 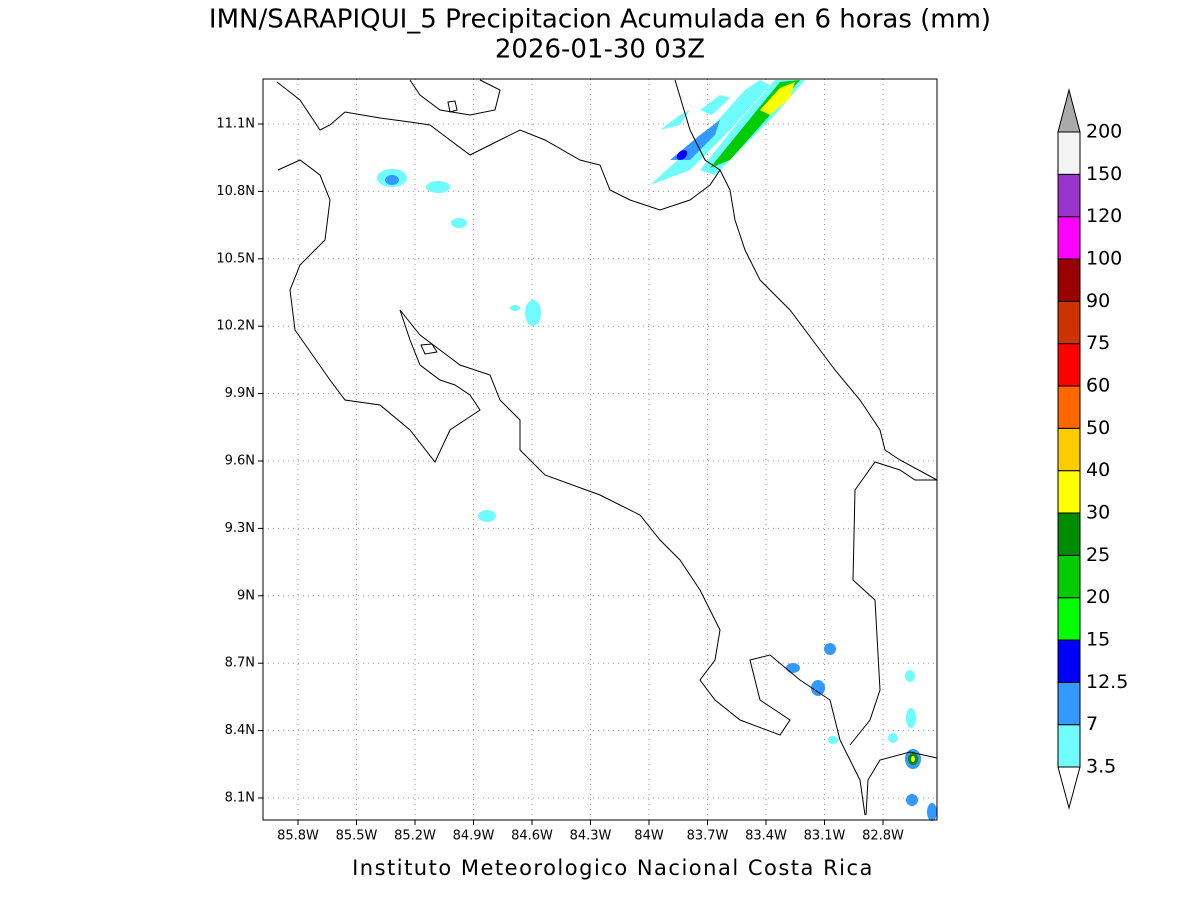 What do you see at coordinates (240, 663) in the screenshot?
I see `lat-label: 8.7N` at bounding box center [240, 663].